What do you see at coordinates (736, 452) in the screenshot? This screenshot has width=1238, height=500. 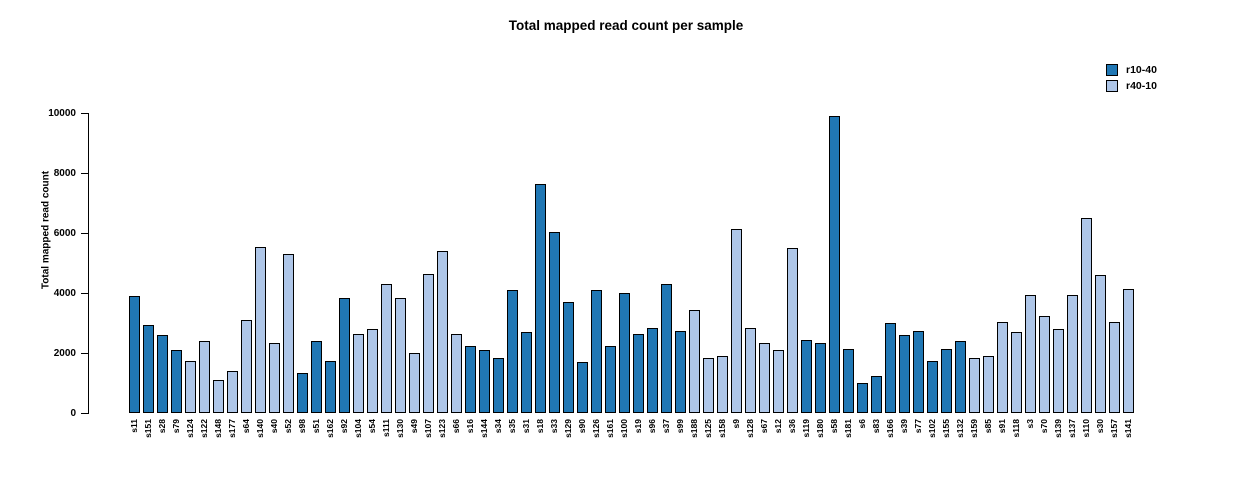 I see `x-label-cell: s9` at bounding box center [736, 452].